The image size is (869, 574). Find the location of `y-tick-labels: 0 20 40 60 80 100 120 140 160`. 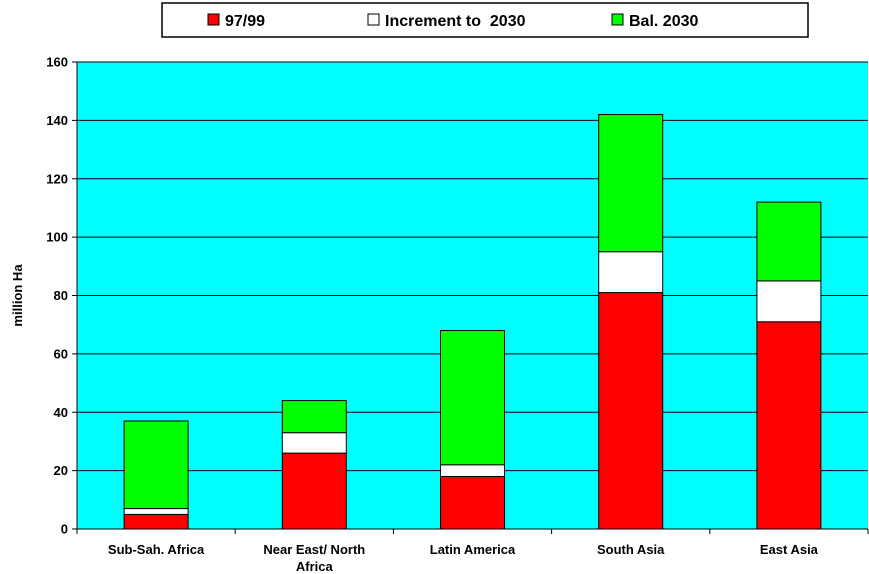

y-tick-labels: 0 20 40 60 80 100 120 140 160 is located at coordinates (57, 296).